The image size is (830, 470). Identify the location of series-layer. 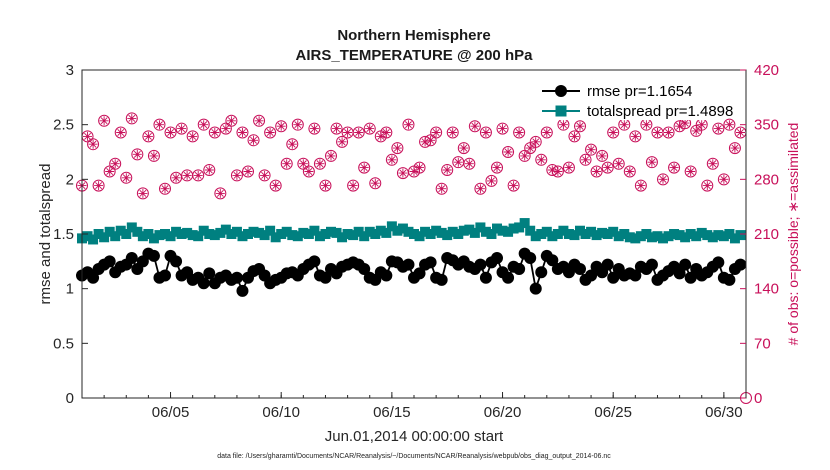
(411, 257).